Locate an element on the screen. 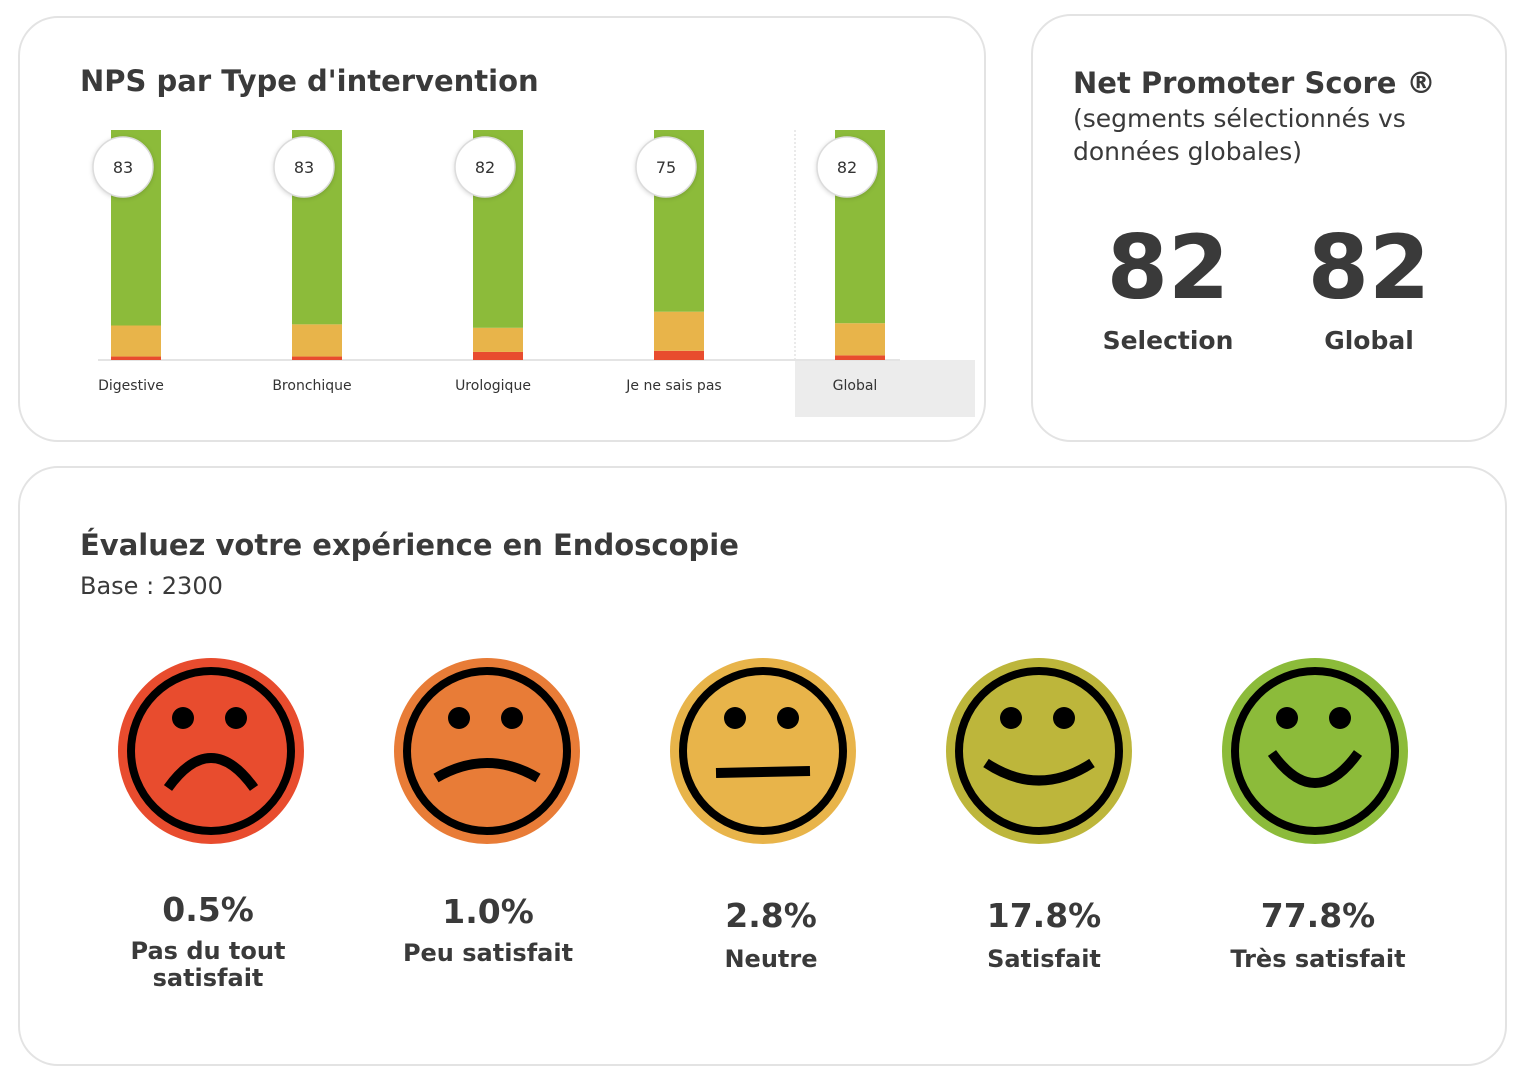 This screenshot has width=1530, height=1082. neutral-percentage: 2.8% is located at coordinates (771, 915).